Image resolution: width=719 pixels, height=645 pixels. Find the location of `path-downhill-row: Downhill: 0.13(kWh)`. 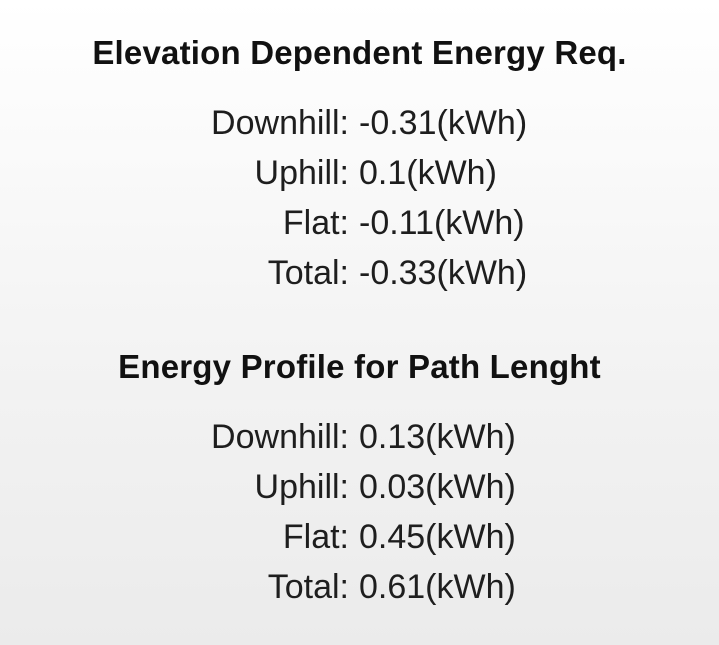

path-downhill-row: Downhill: 0.13(kWh) is located at coordinates (359, 437).